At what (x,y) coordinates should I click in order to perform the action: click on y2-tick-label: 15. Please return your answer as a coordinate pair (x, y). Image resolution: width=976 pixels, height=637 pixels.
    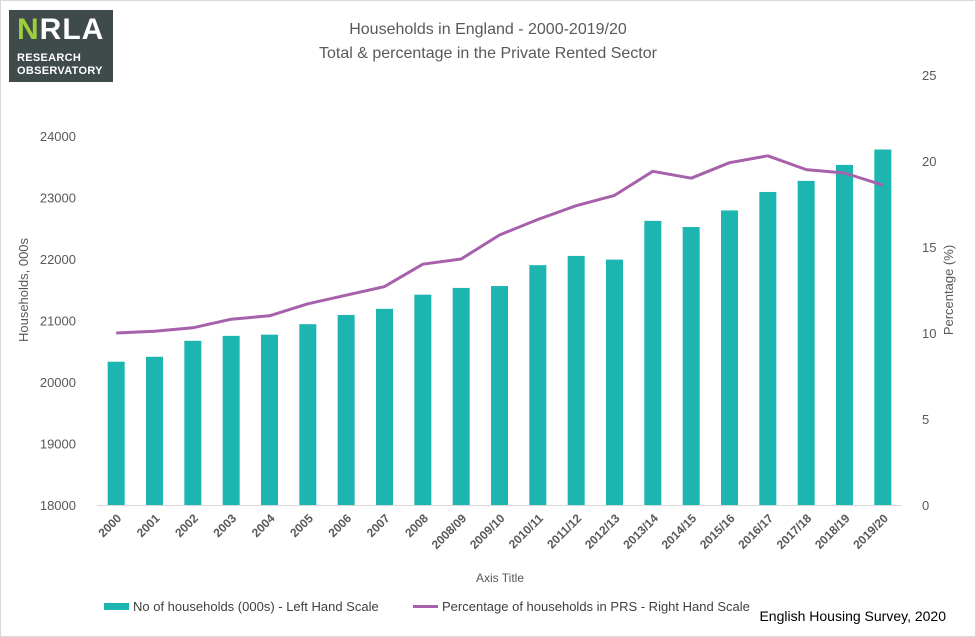
    Looking at the image, I should click on (929, 247).